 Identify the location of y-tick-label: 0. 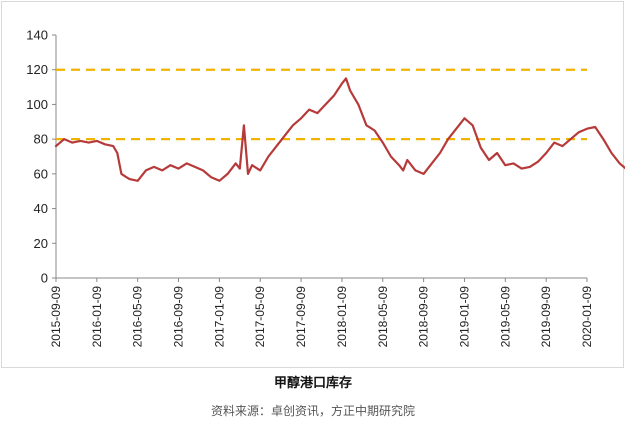
(44, 278).